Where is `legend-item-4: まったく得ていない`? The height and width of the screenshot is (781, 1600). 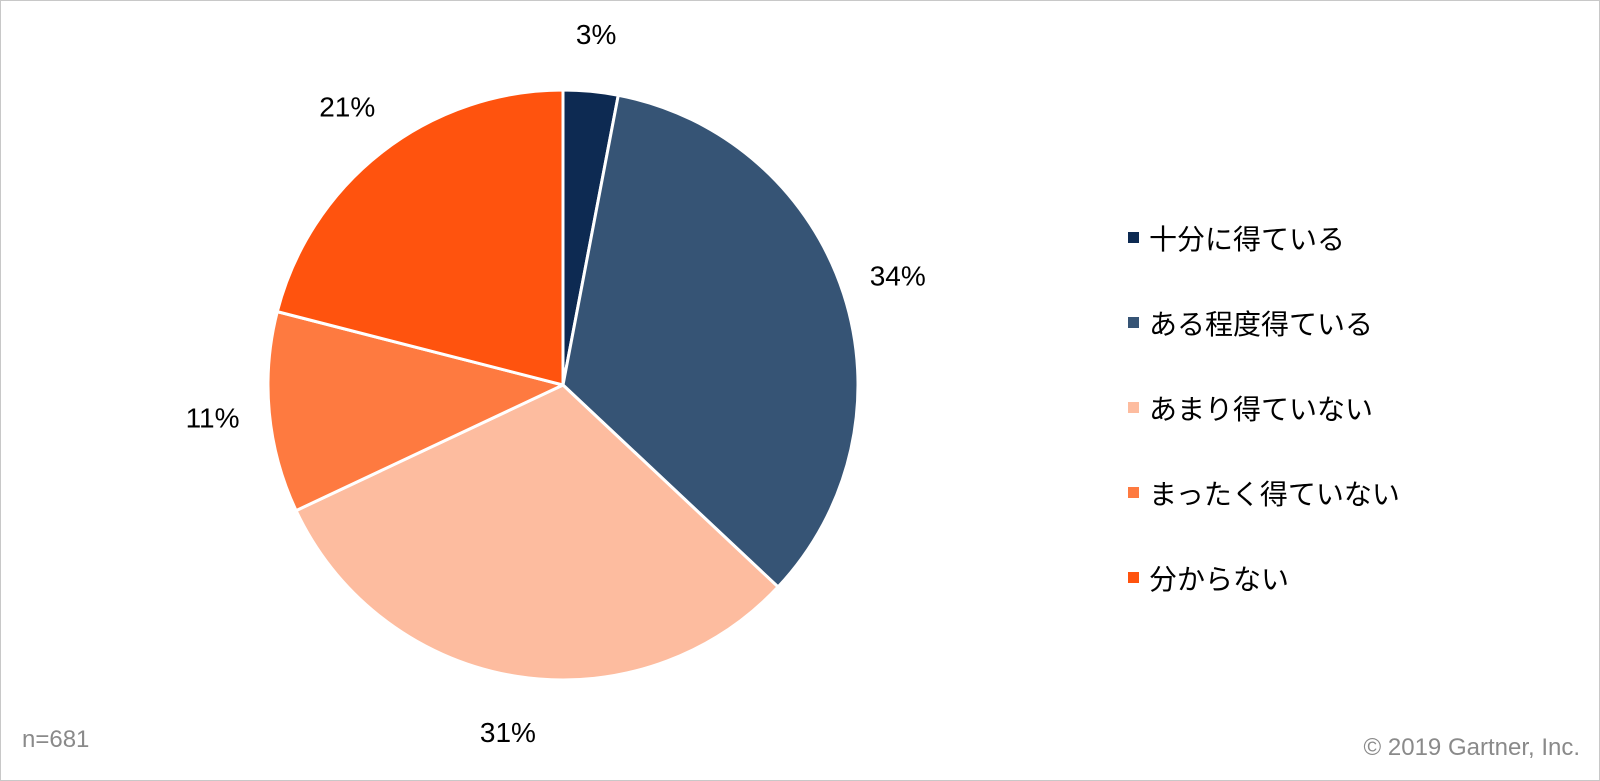
legend-item-4: まったく得ていない is located at coordinates (1264, 492).